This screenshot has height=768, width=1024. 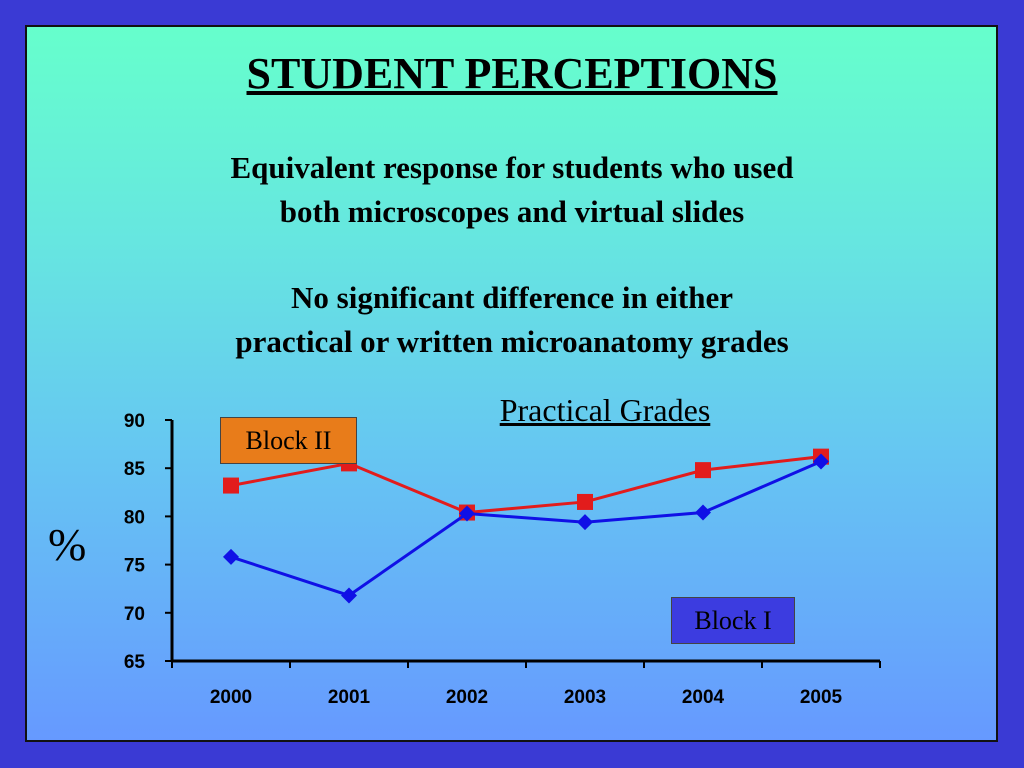 I want to click on legend-block-i: Block I, so click(x=733, y=620).